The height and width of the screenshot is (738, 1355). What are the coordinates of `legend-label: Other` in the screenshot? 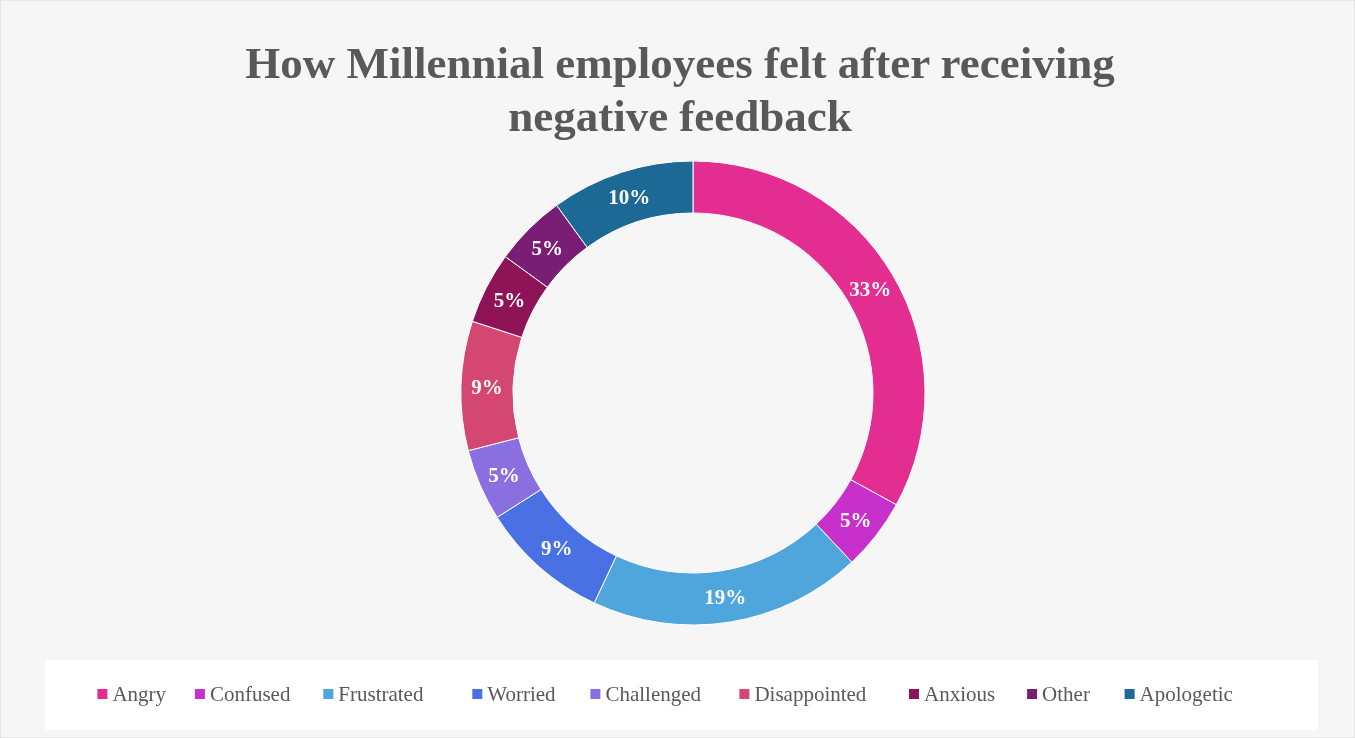 It's located at (1066, 694).